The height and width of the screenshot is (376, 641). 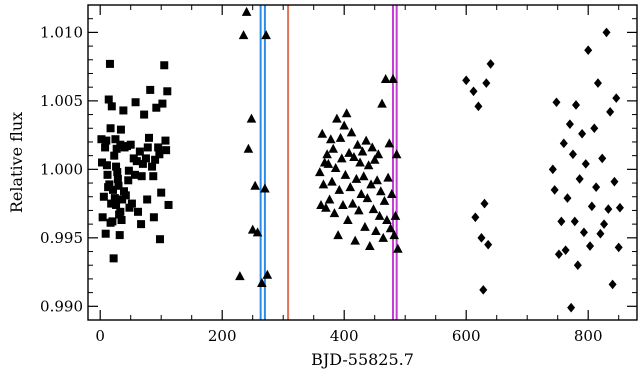 I want to click on y-tick-label-0: 0.990, so click(x=61, y=306).